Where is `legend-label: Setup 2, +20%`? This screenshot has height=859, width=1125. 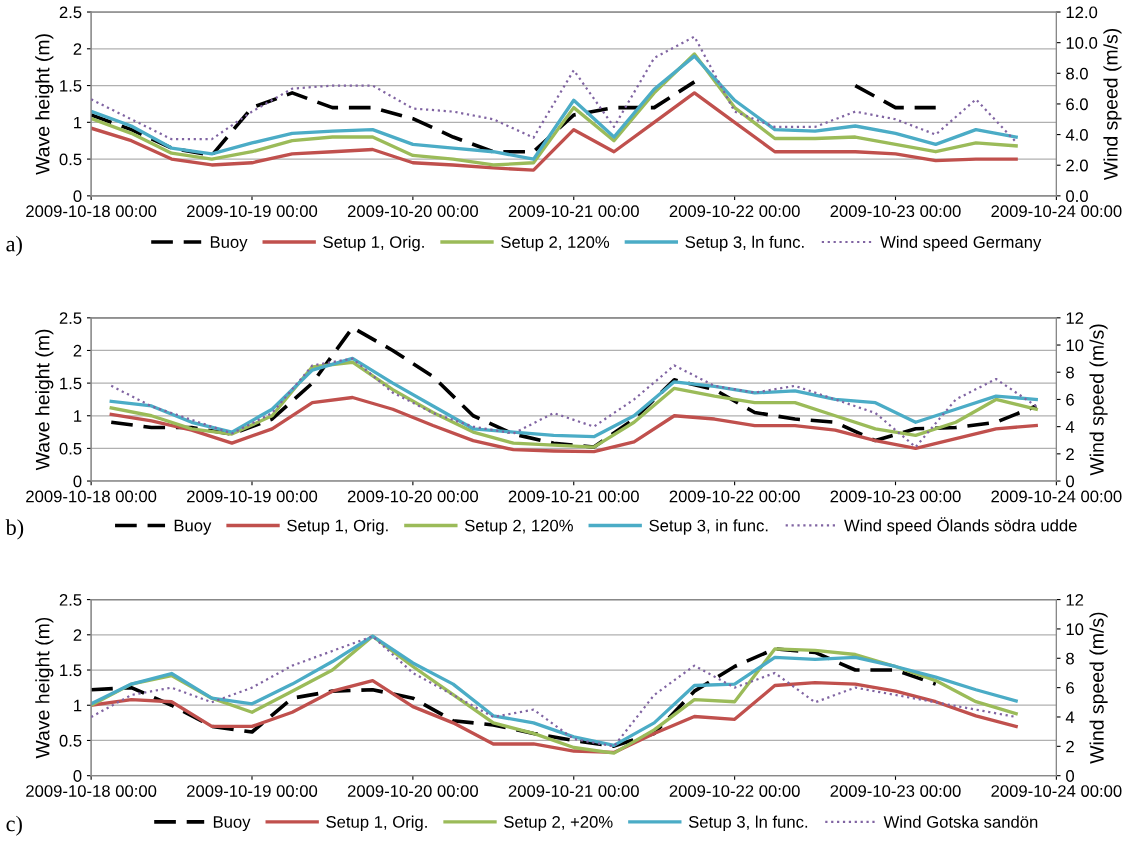 legend-label: Setup 2, +20% is located at coordinates (558, 824).